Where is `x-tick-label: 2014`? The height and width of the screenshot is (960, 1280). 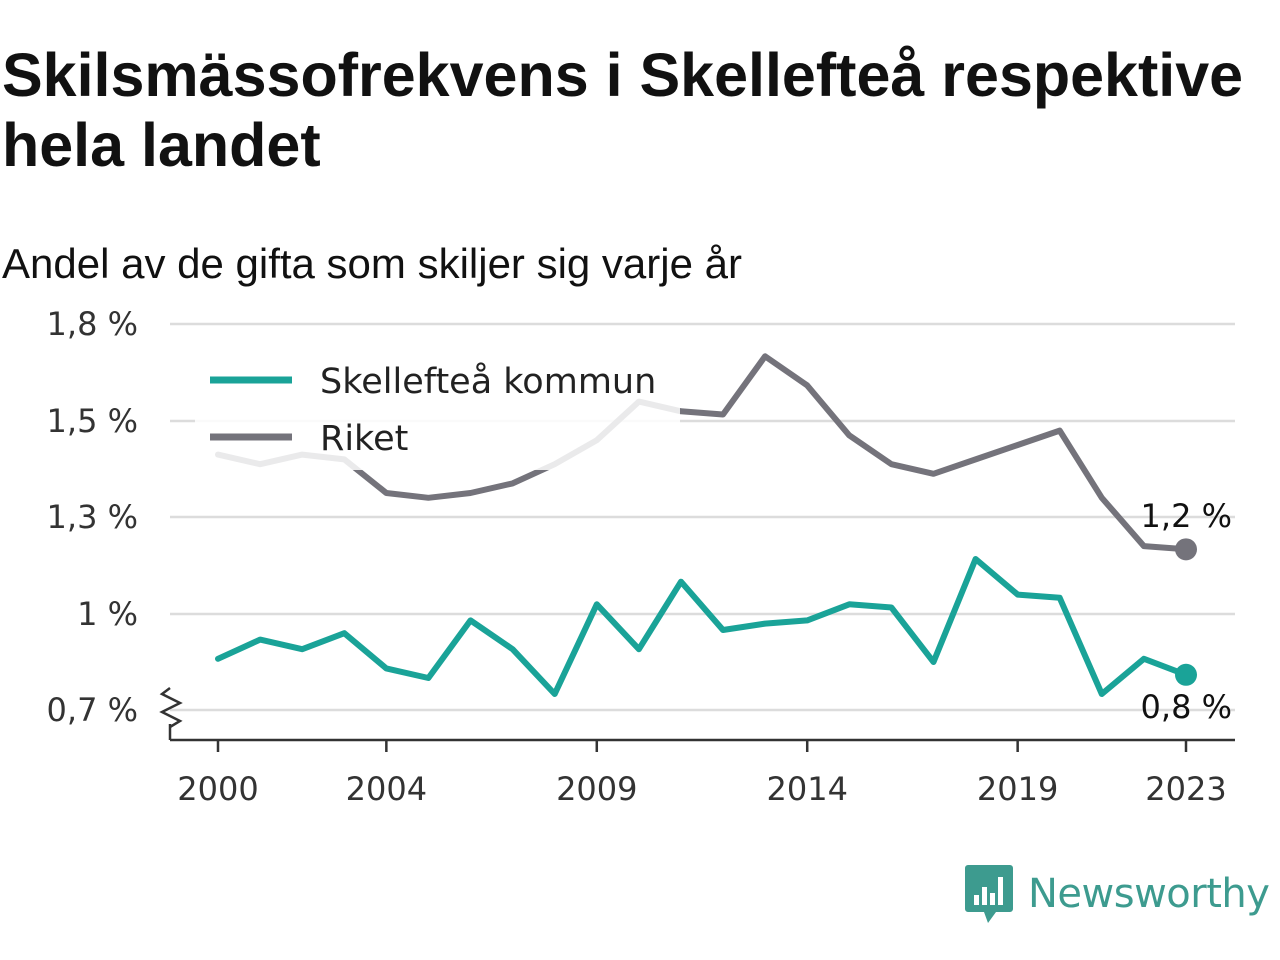 x-tick-label: 2014 is located at coordinates (806, 789).